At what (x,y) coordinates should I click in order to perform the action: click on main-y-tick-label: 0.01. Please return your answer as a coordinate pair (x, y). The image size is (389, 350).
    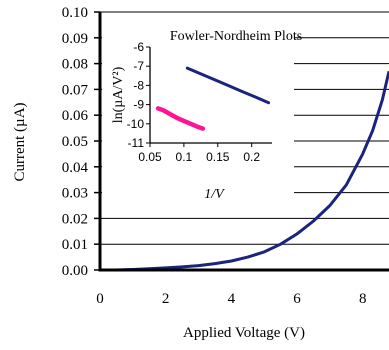
    Looking at the image, I should click on (75, 245).